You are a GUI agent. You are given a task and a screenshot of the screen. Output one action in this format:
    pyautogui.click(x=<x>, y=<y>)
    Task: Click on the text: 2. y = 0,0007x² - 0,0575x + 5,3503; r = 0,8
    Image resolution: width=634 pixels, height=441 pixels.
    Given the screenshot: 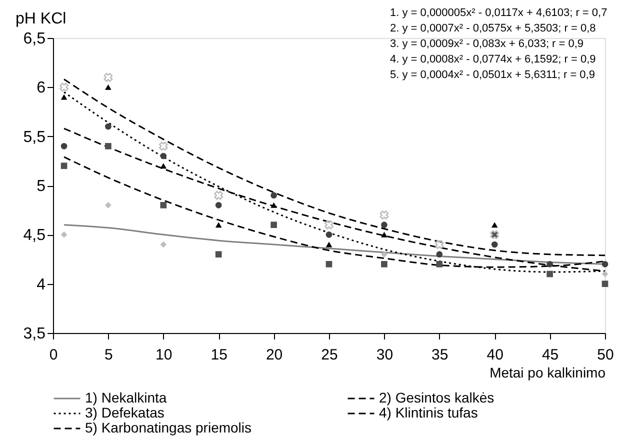 What is the action you would take?
    pyautogui.click(x=493, y=28)
    